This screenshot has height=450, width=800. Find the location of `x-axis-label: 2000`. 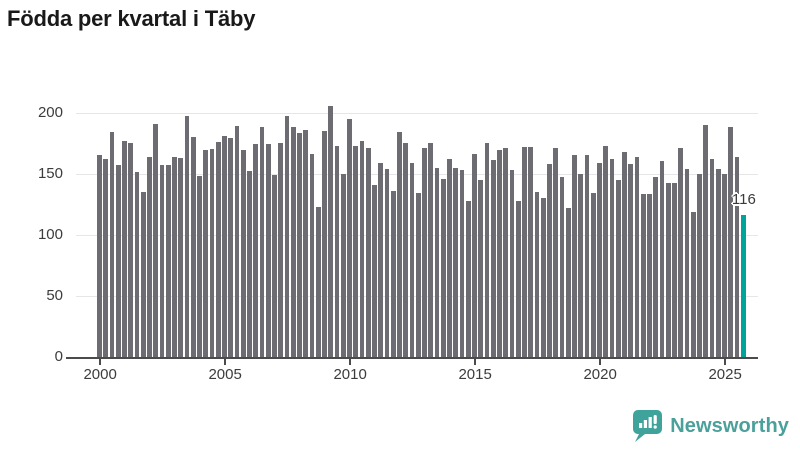

x-axis-label: 2000 is located at coordinates (100, 374).